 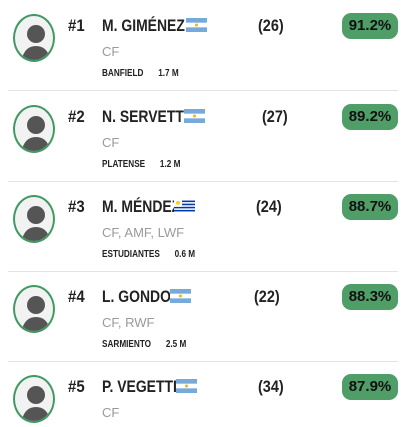 I want to click on player-club-info: ESTUDIANTES 0.6 M, so click(x=148, y=254).